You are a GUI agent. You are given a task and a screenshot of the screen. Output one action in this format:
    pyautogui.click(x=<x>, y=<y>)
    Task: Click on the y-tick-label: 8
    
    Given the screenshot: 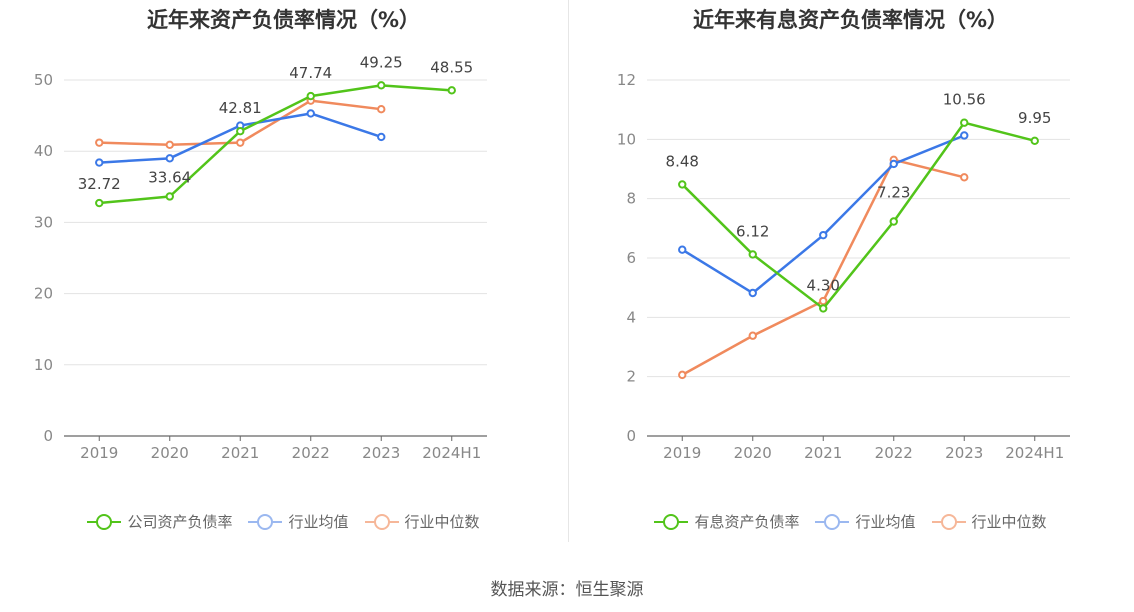 What is the action you would take?
    pyautogui.click(x=631, y=199)
    